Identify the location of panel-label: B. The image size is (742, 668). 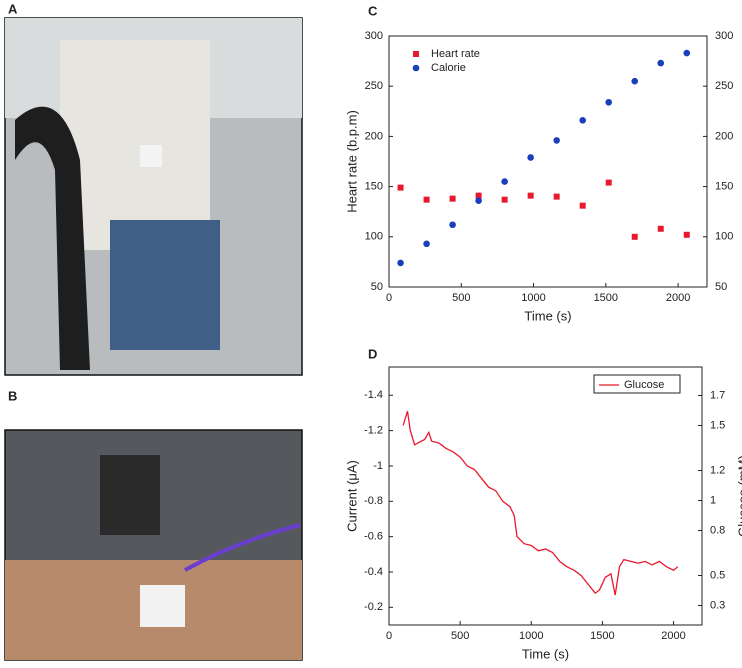
(12, 395).